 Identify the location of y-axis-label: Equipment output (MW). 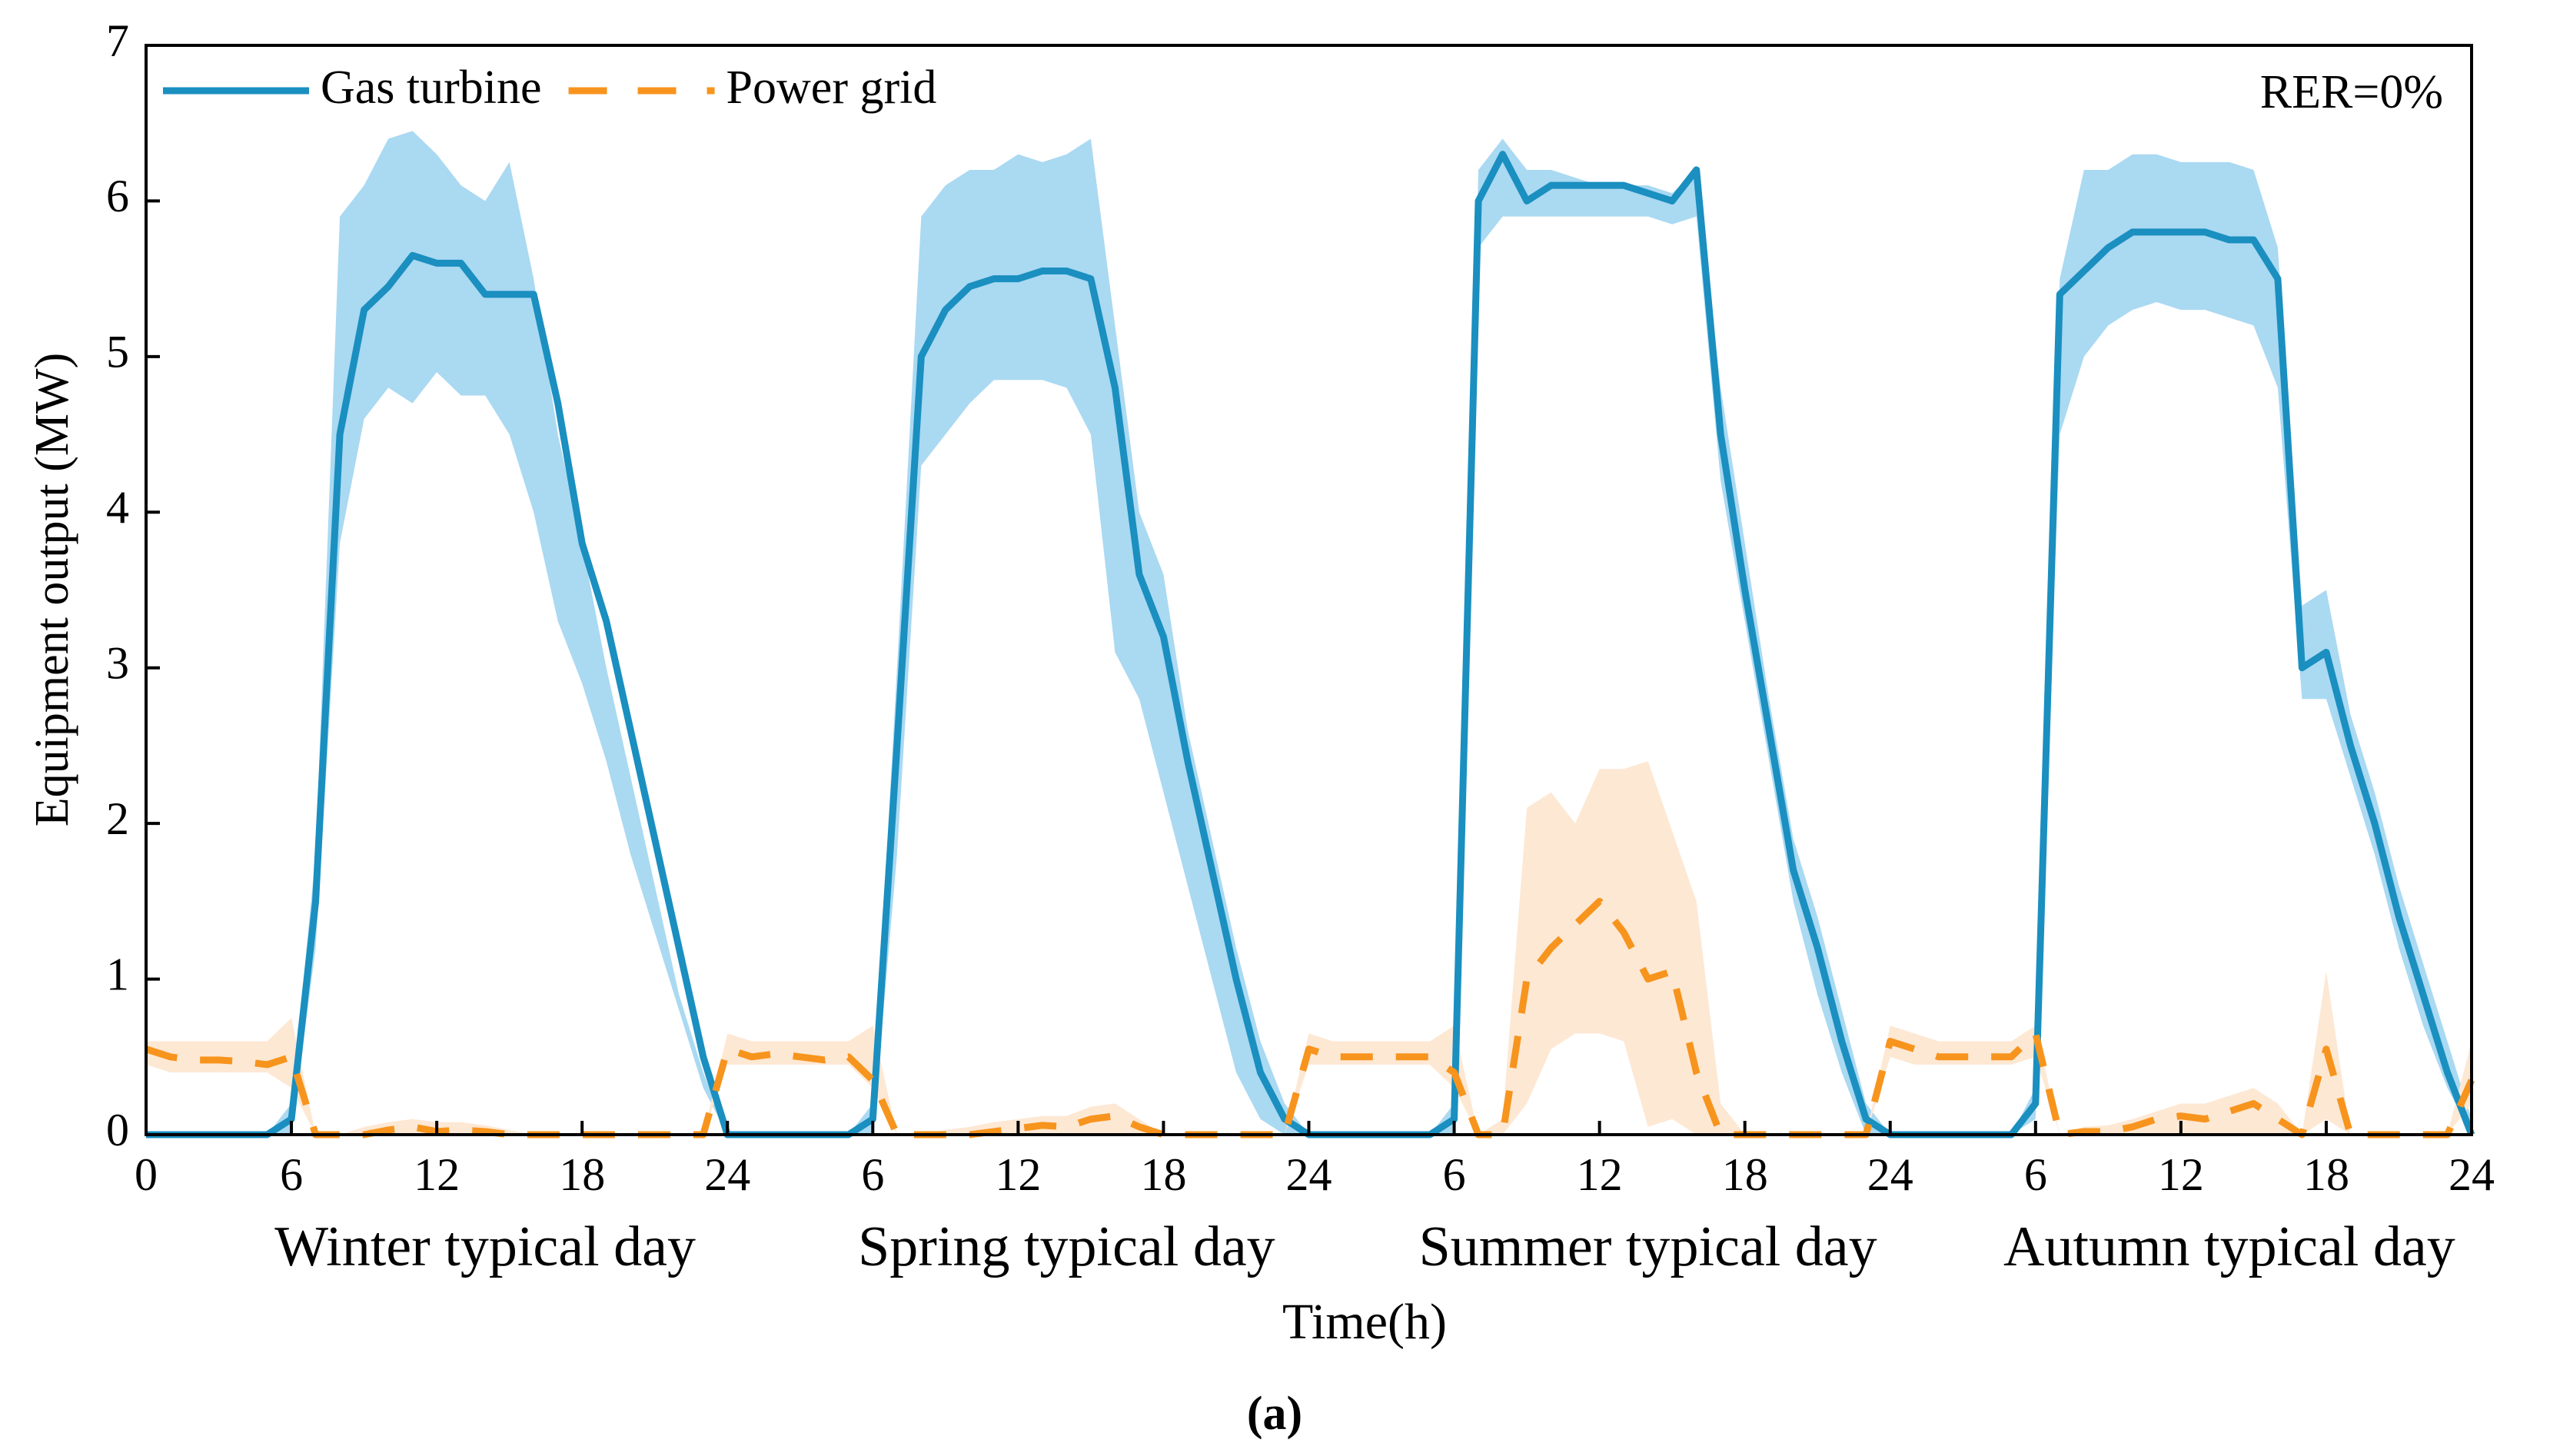
(52, 589).